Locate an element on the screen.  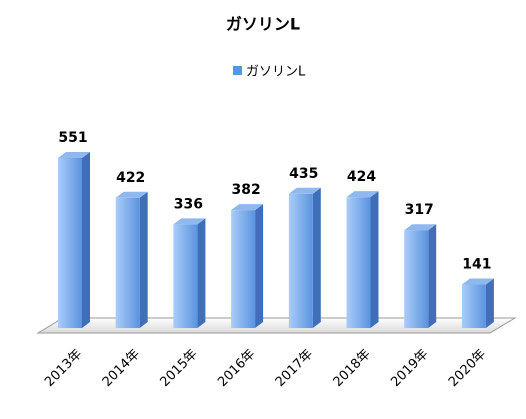
x-tick-label: 2016年 is located at coordinates (236, 368).